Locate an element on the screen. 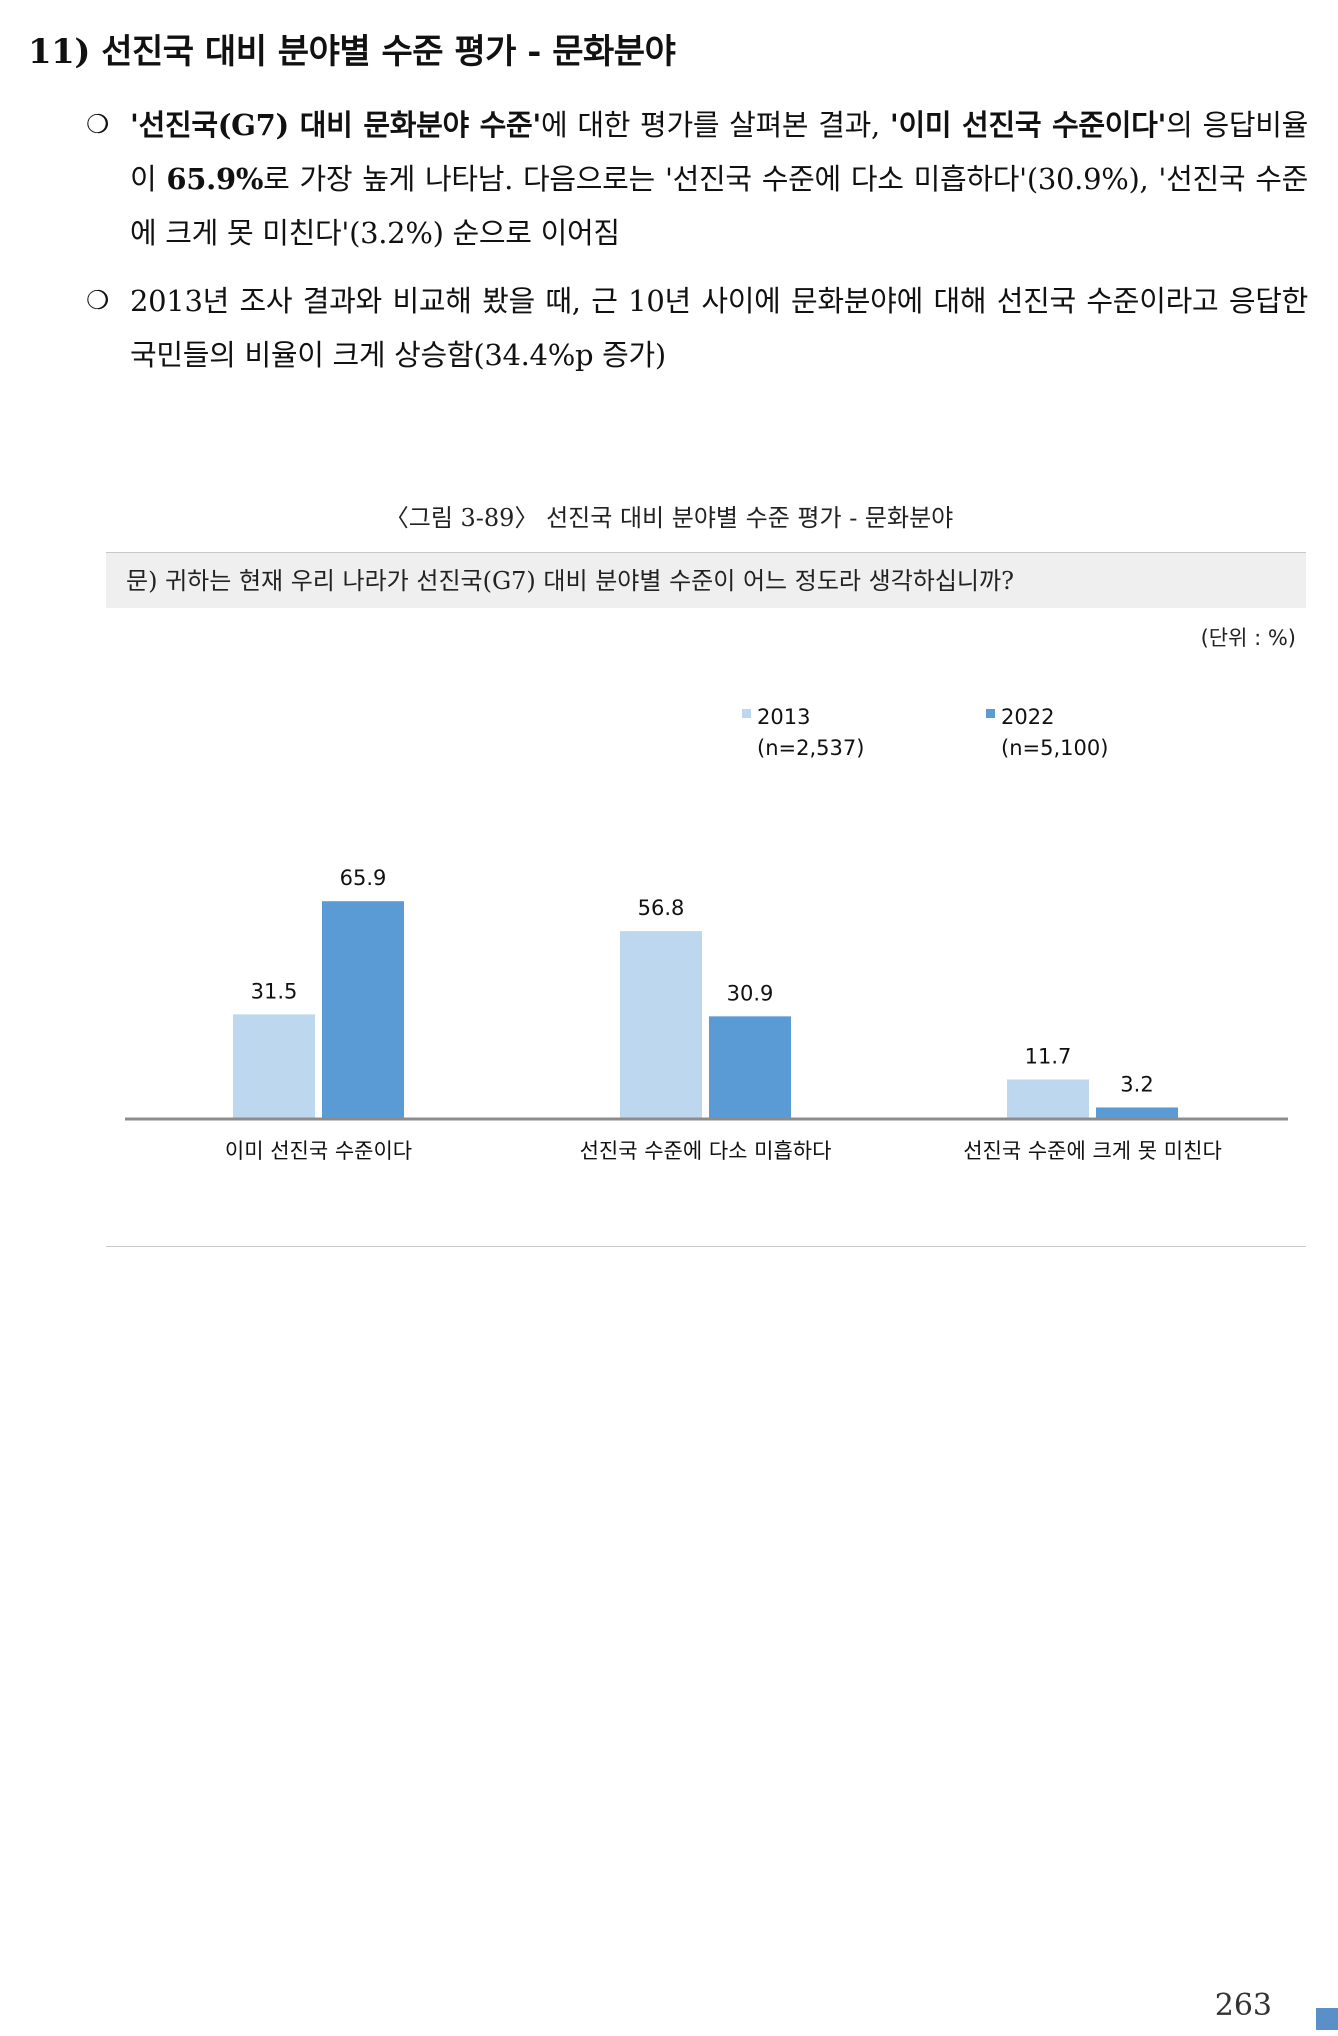 The width and height of the screenshot is (1338, 2036). category-label-1: 이미 선진국 수준이다 is located at coordinates (318, 1151).